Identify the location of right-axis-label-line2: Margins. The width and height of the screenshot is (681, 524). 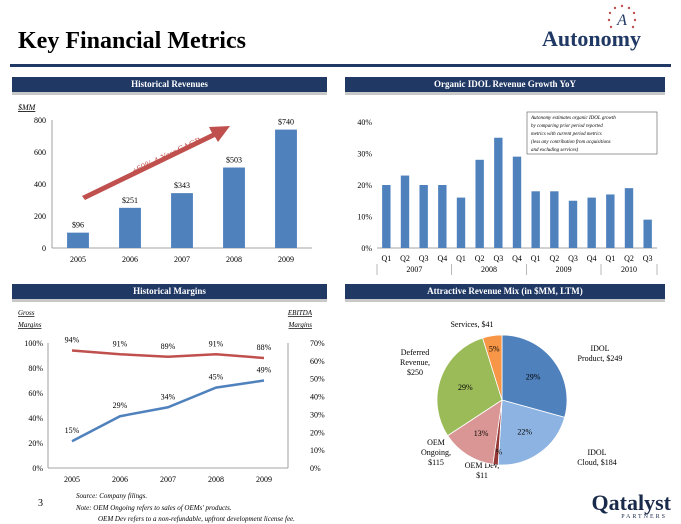
(300, 325).